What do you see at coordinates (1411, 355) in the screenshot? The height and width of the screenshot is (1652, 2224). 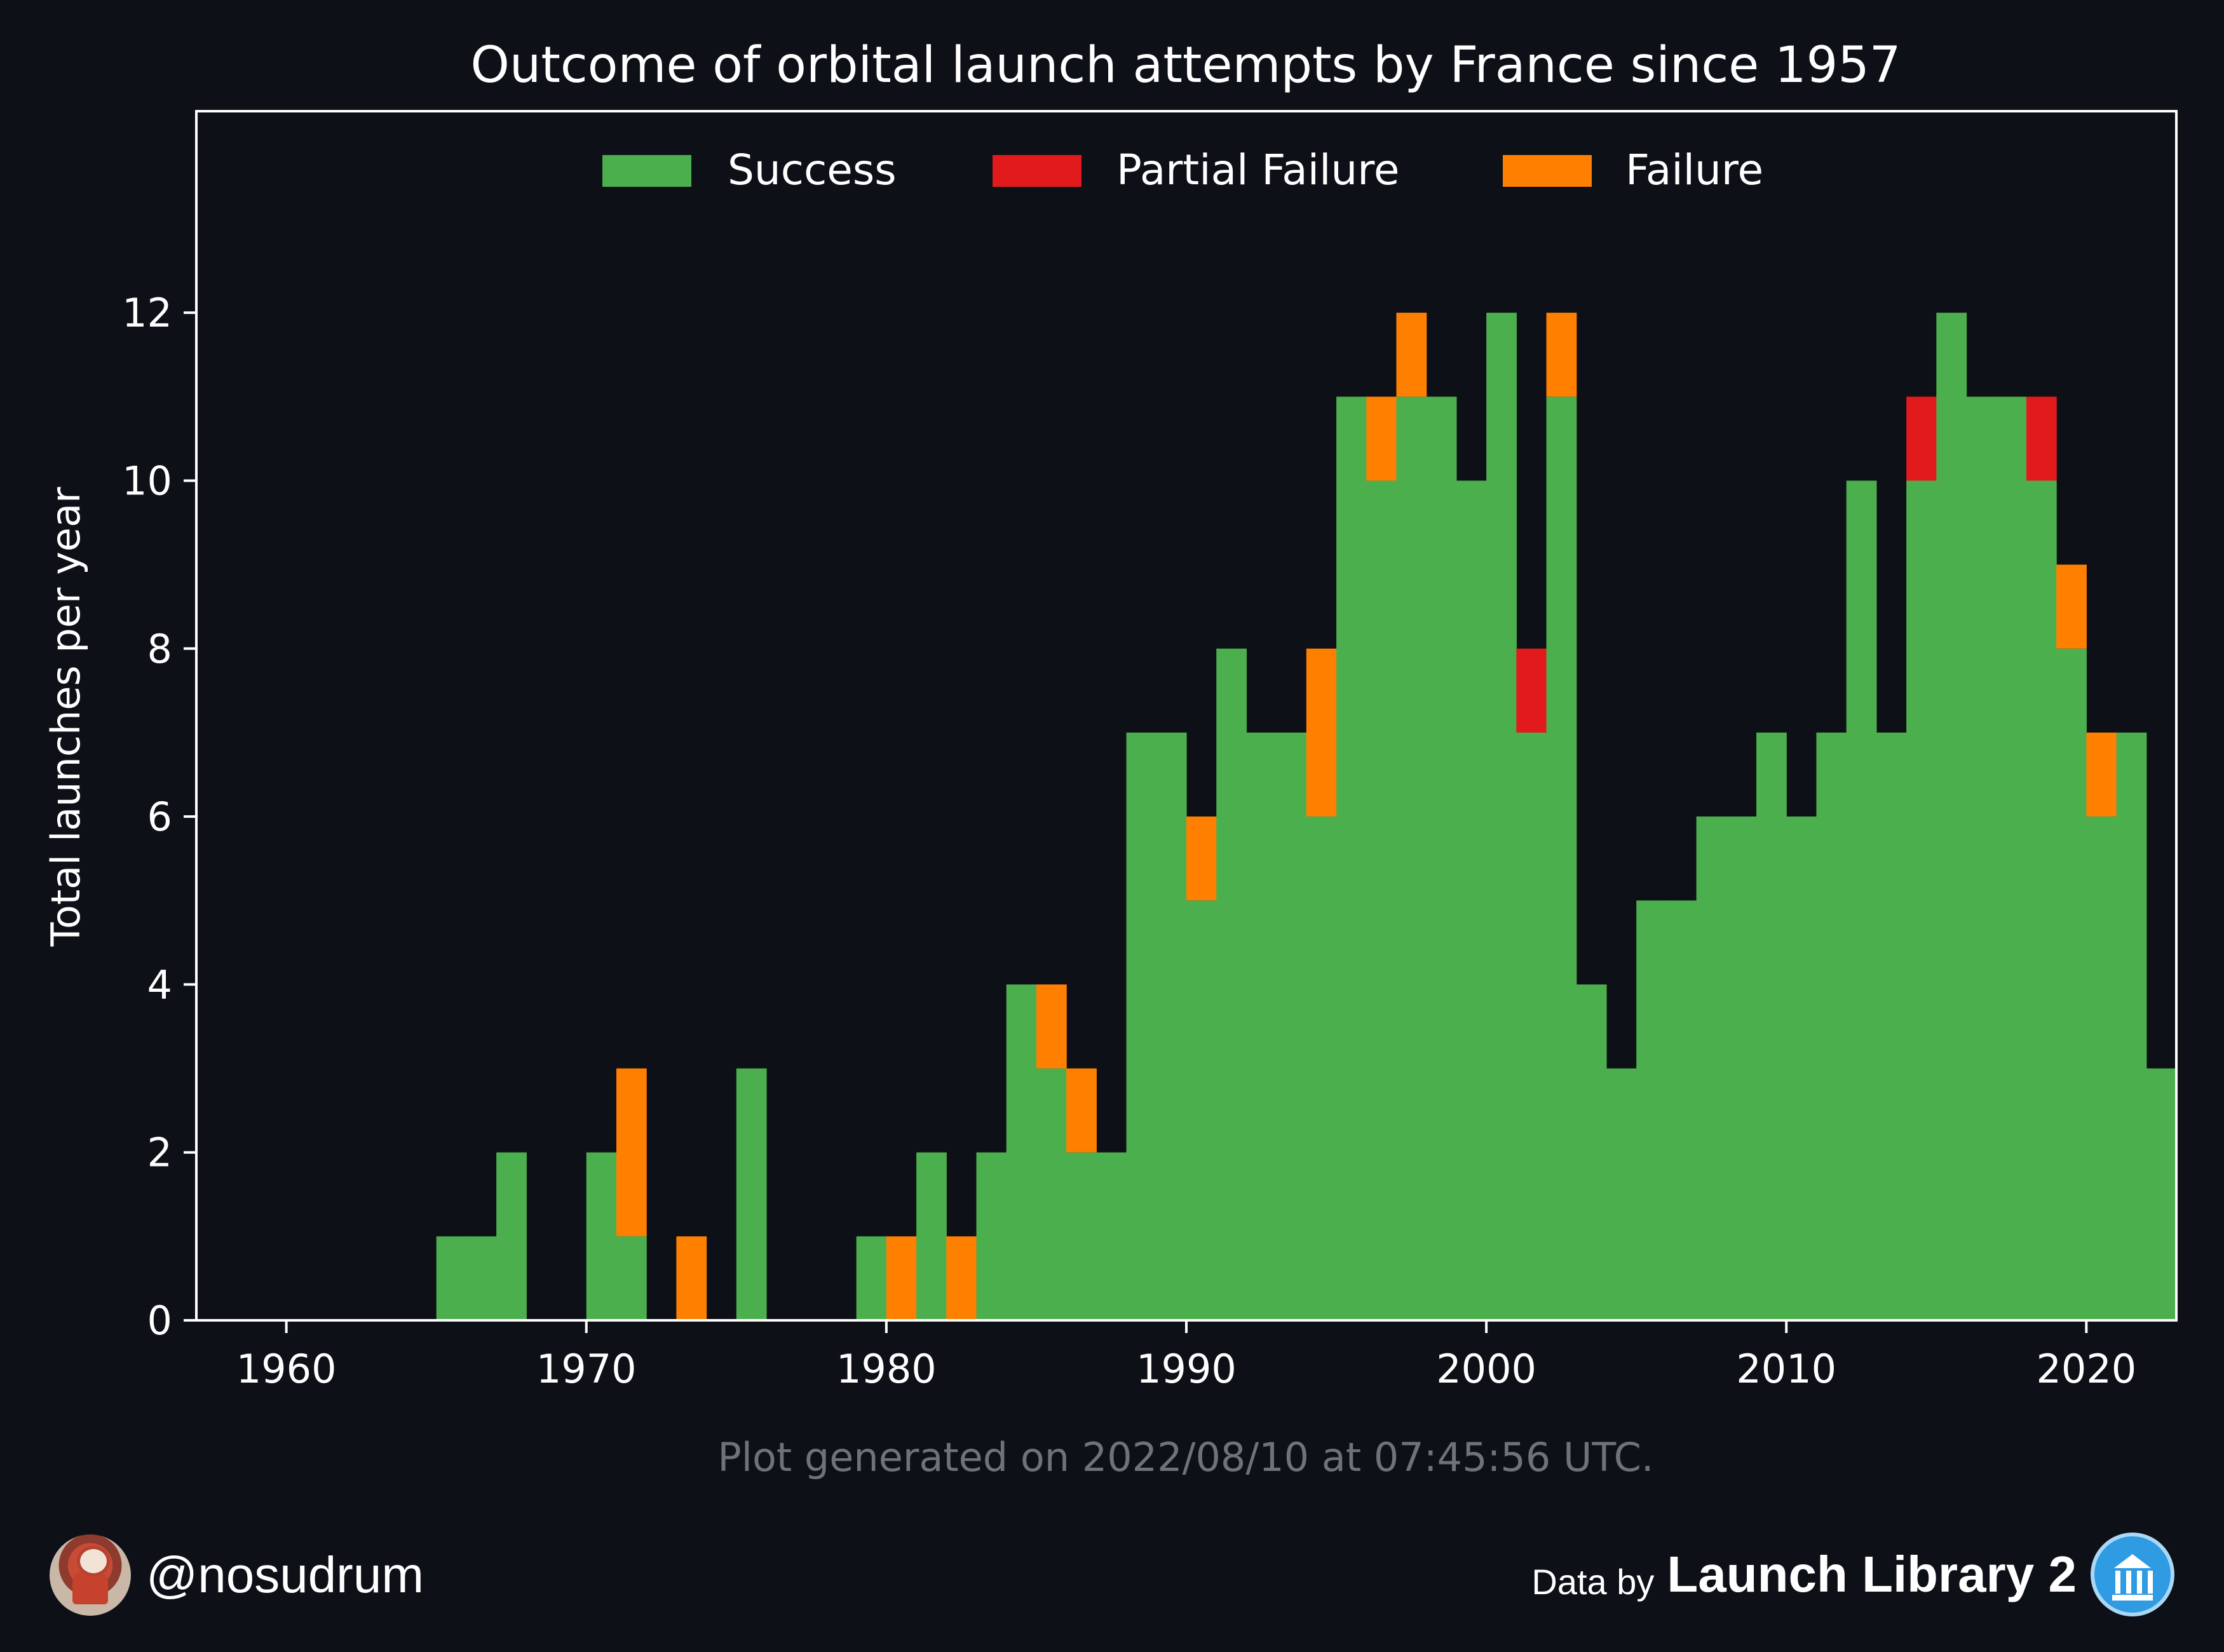 I see `bar-failure-1997` at bounding box center [1411, 355].